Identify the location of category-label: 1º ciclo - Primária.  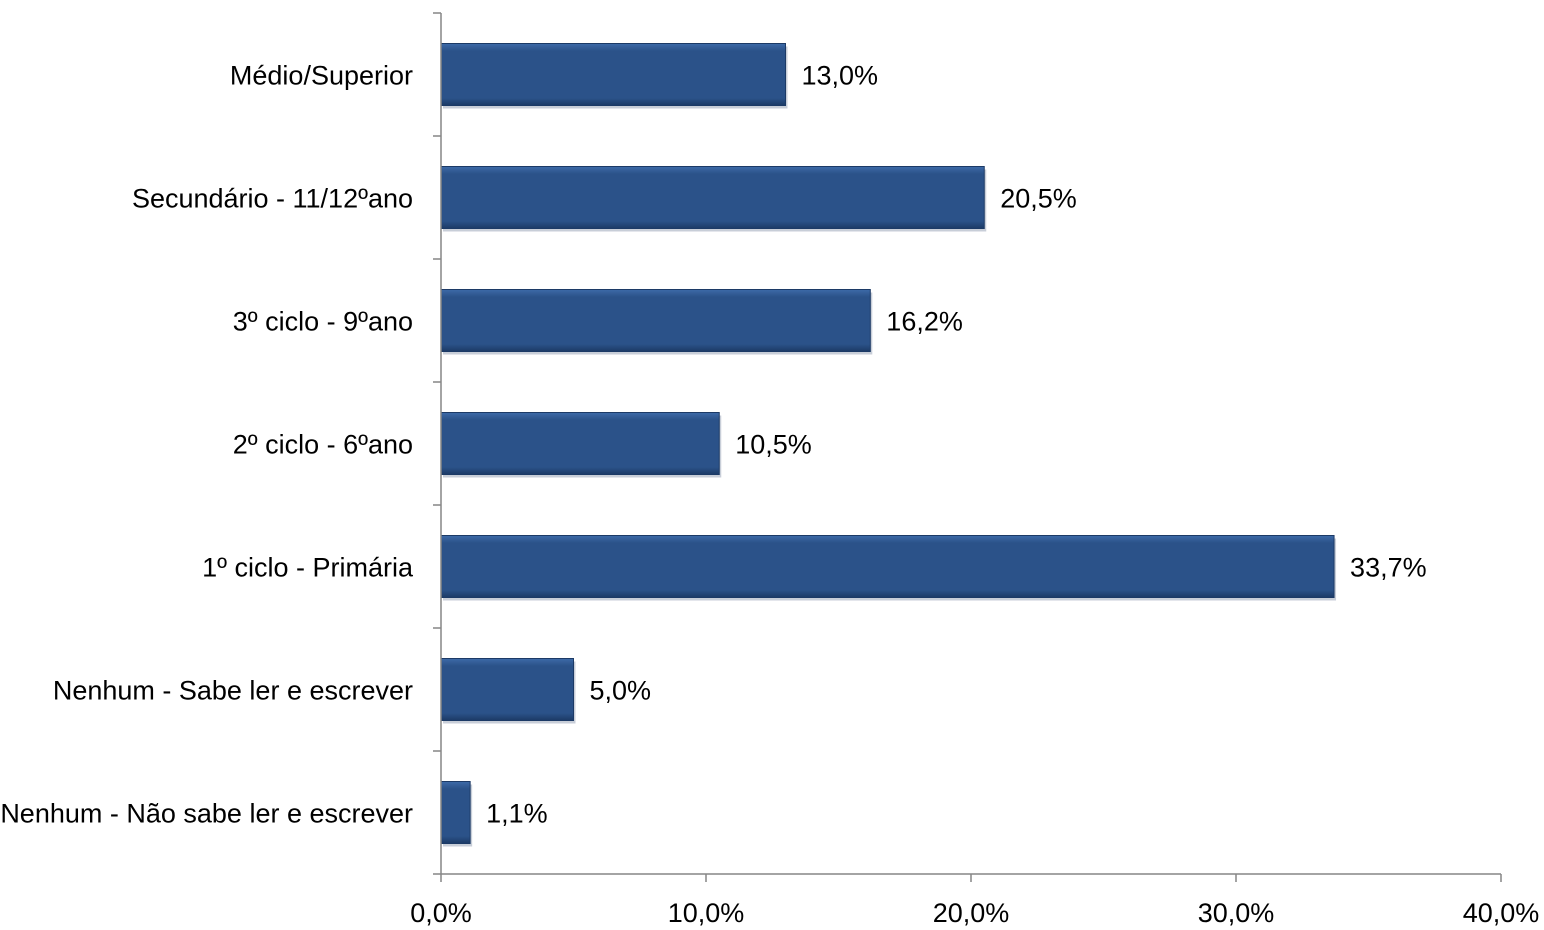
(308, 568).